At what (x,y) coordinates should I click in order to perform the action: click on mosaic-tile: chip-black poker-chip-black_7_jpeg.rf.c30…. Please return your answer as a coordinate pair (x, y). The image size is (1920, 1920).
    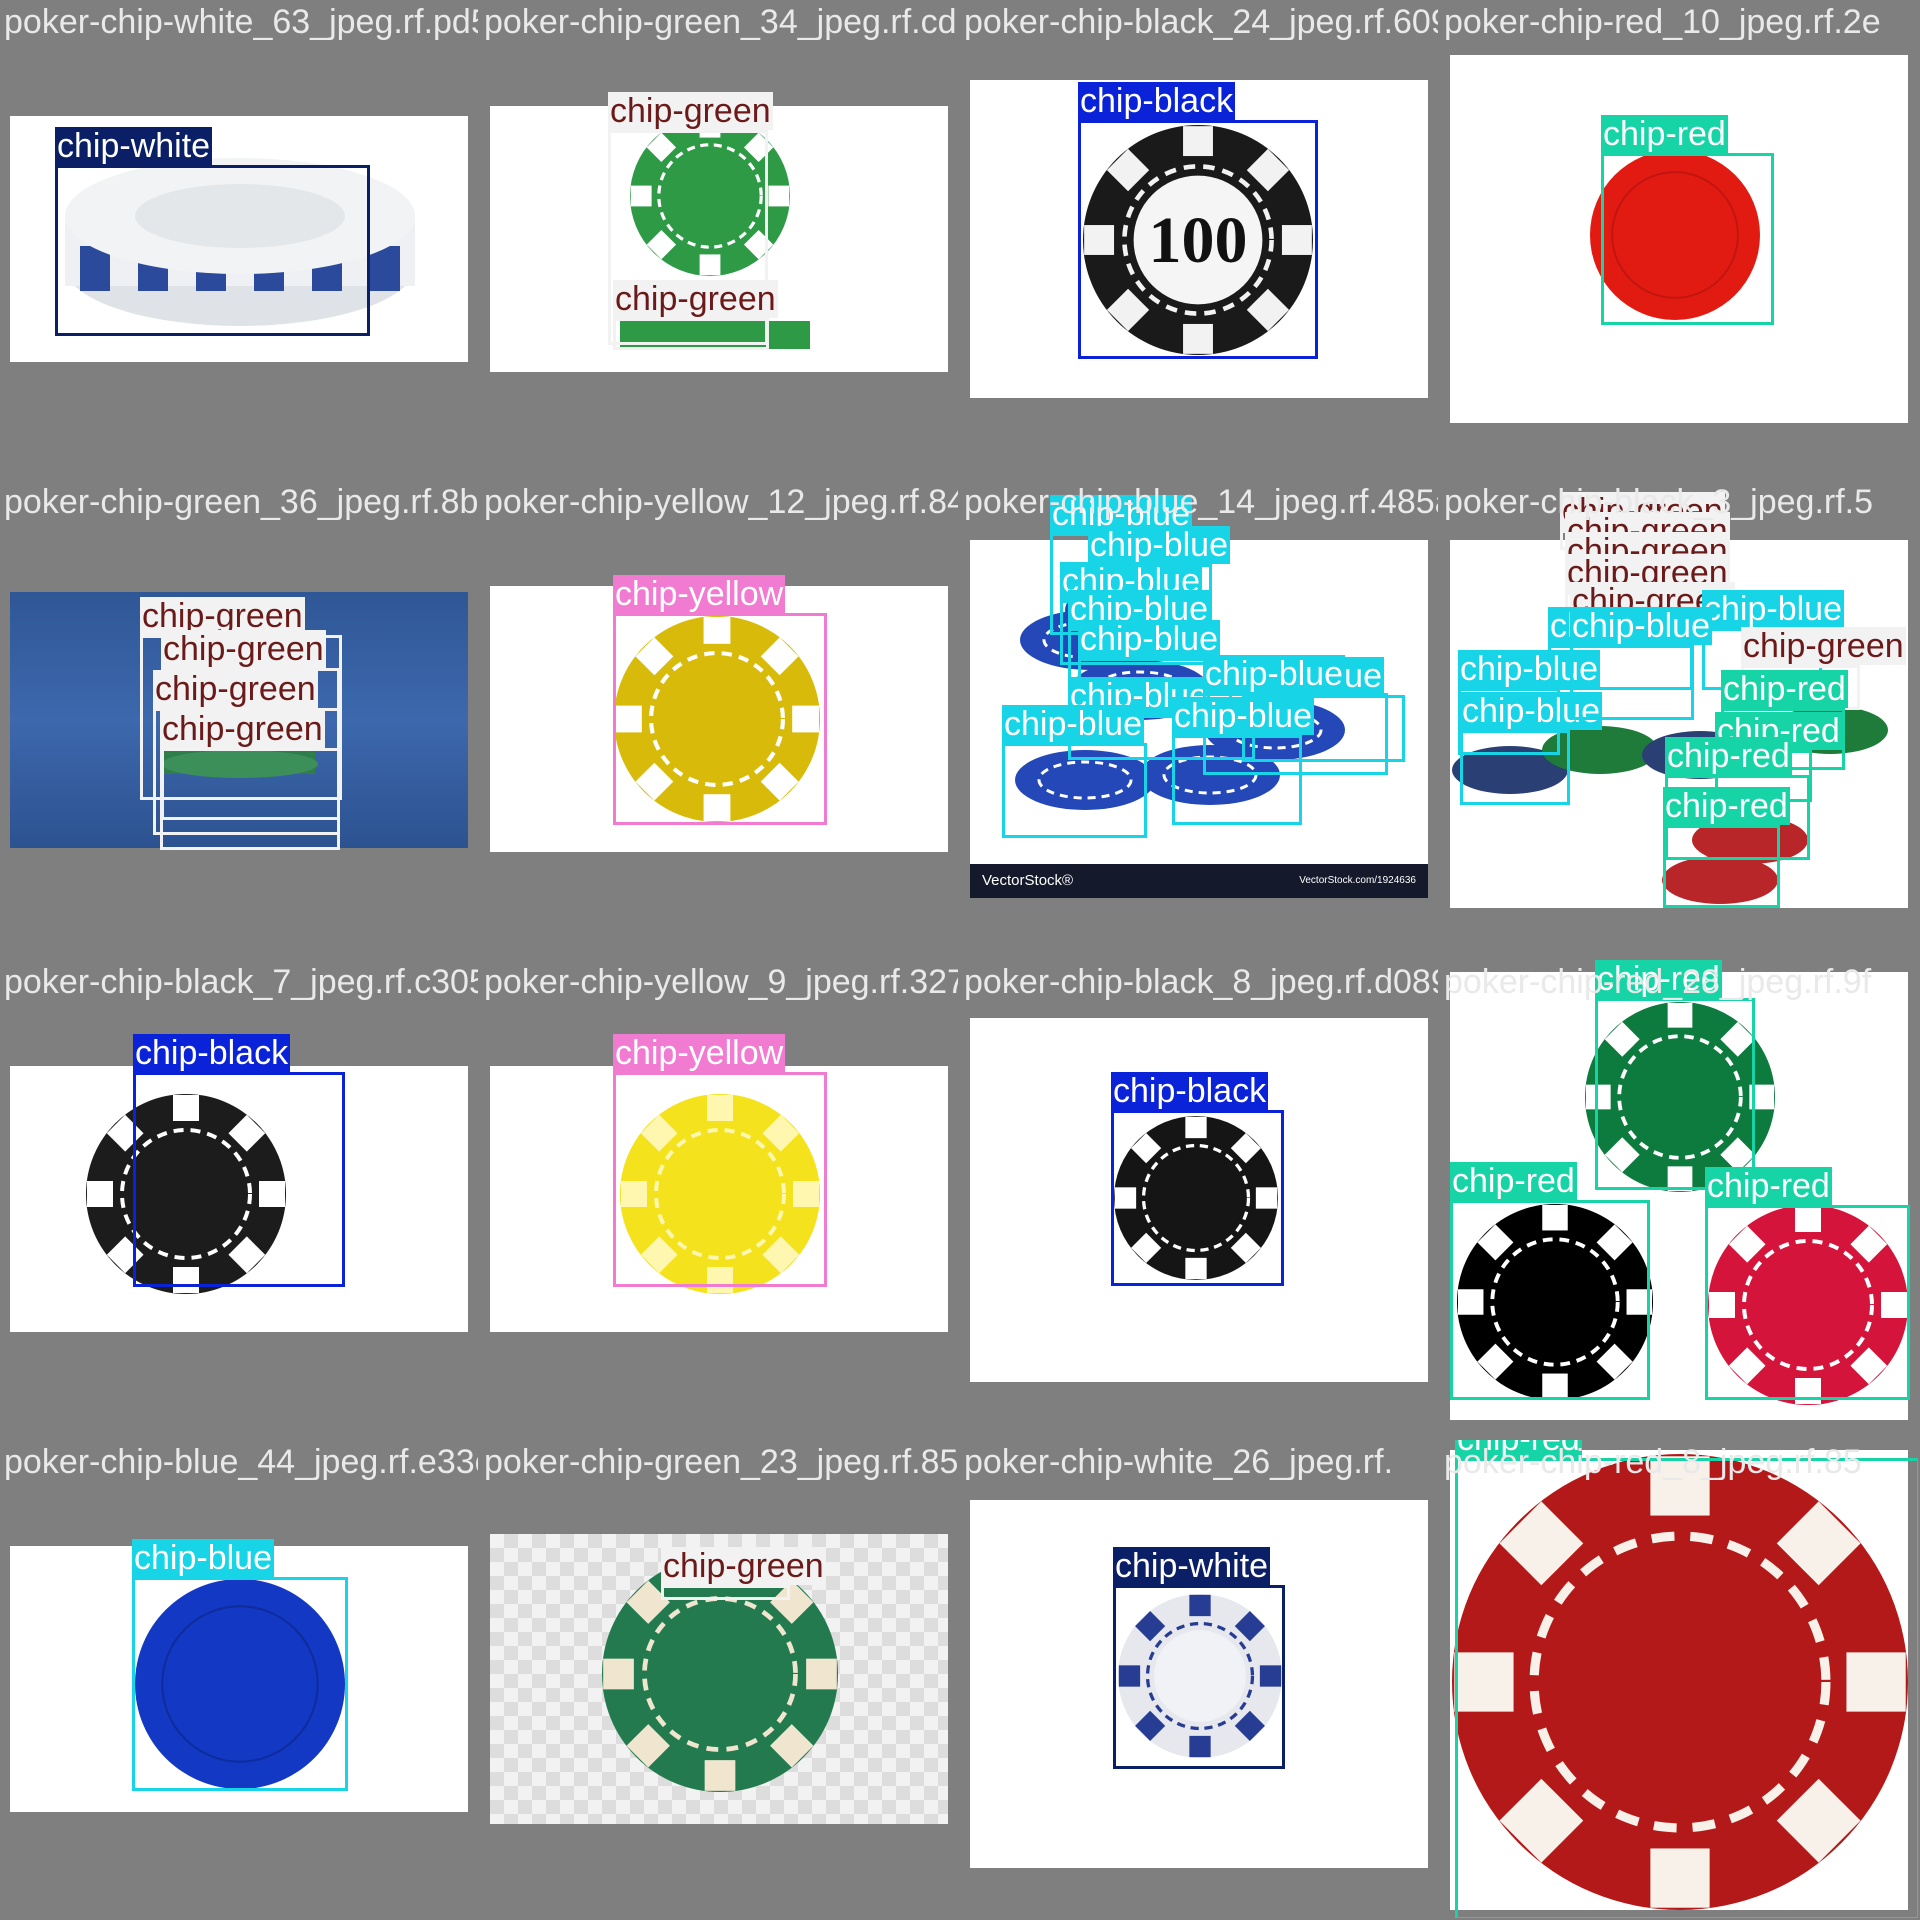
    Looking at the image, I should click on (239, 1199).